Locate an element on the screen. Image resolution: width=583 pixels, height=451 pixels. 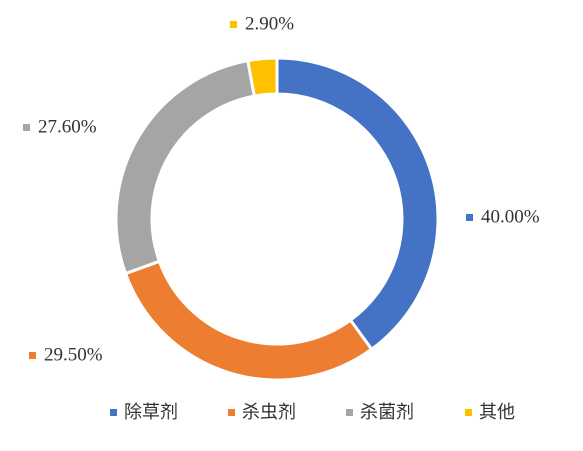
legend-label: 除草剂 is located at coordinates (151, 412).